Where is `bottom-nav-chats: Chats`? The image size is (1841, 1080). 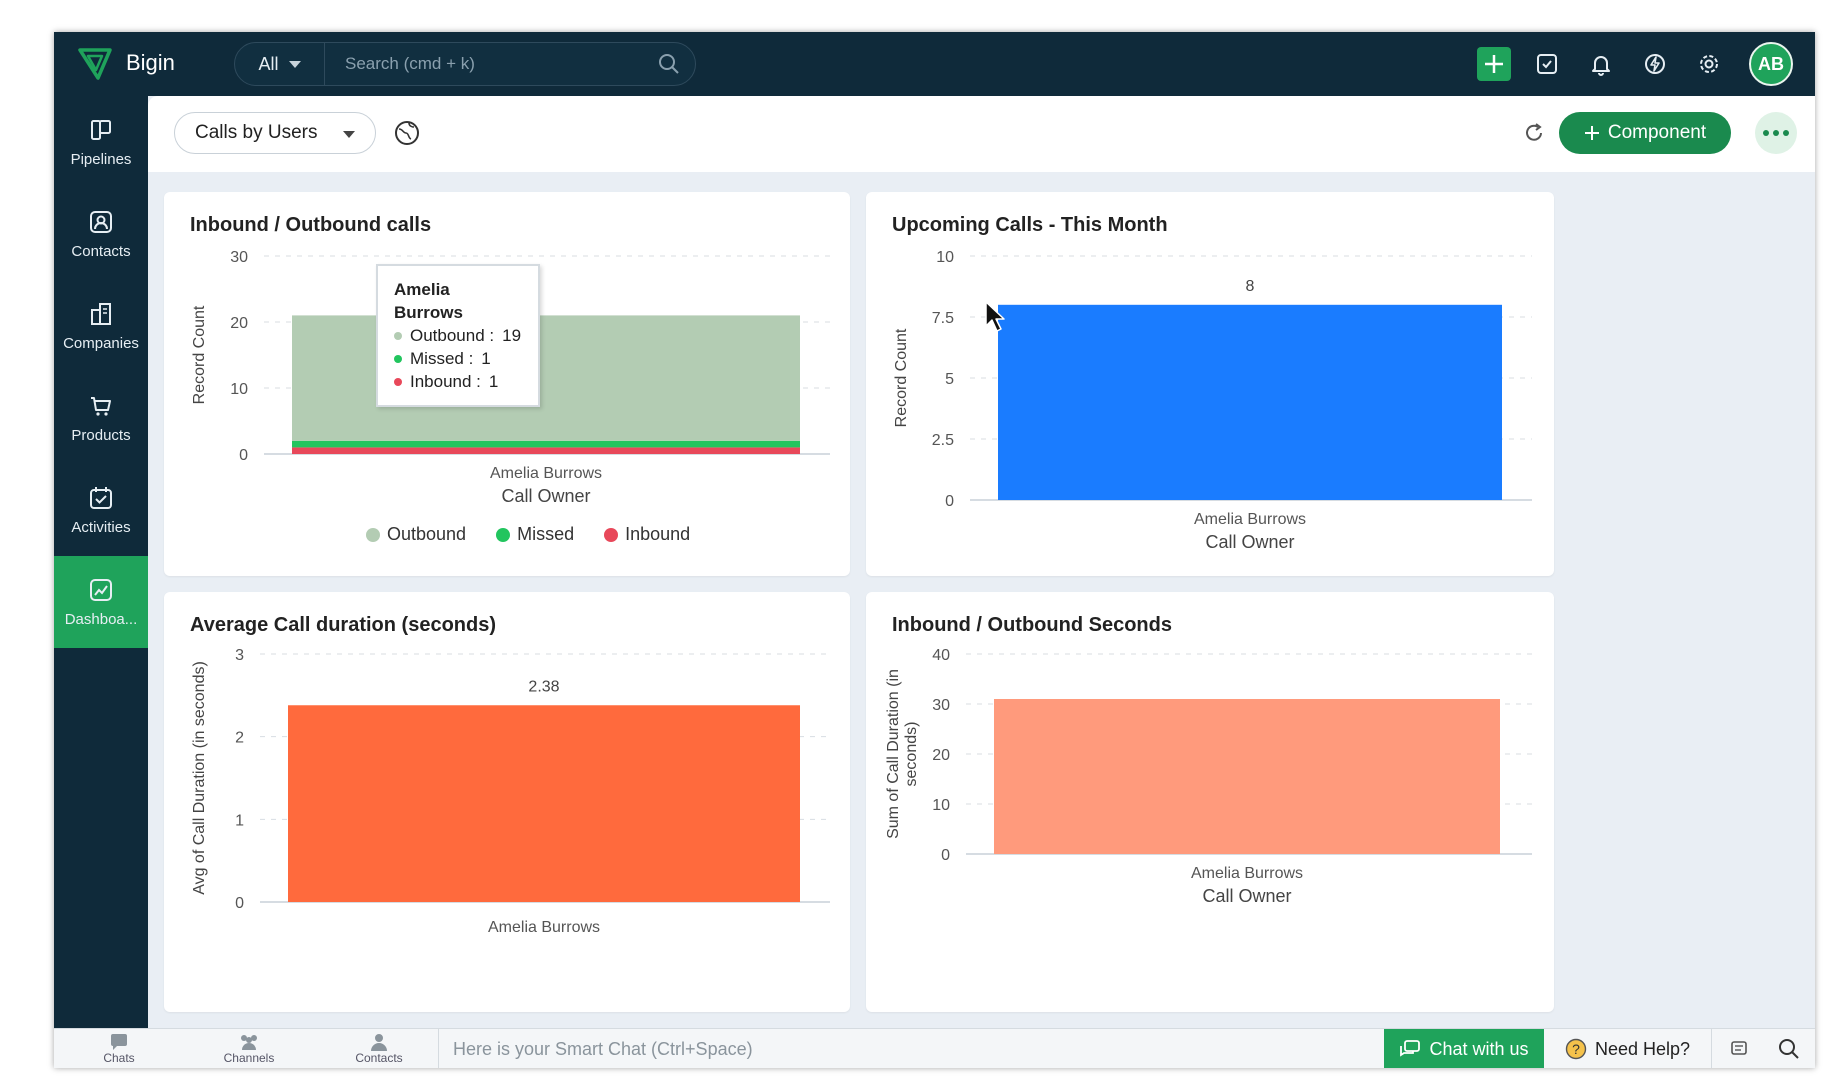
bottom-nav-chats: Chats is located at coordinates (119, 1049).